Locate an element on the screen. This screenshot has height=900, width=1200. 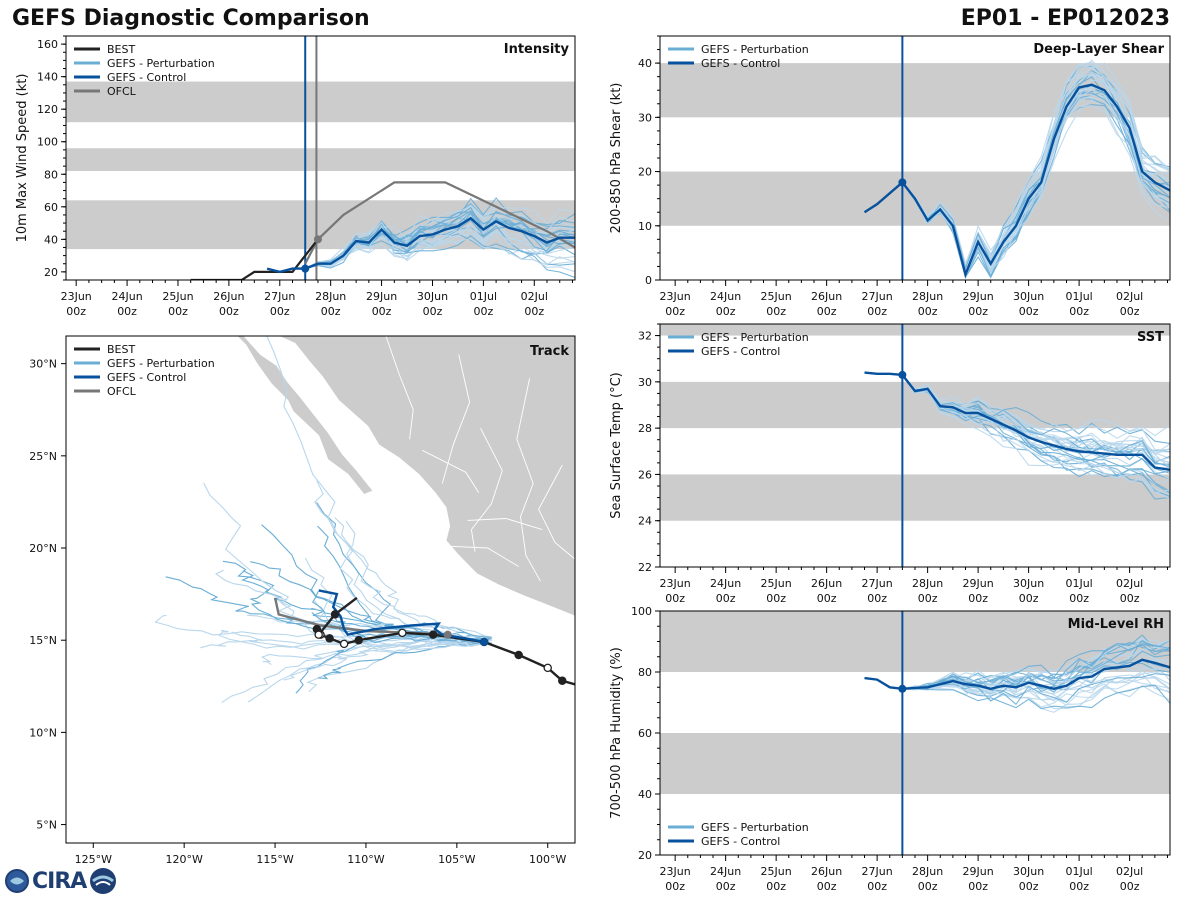
x-tick-label: 110°W is located at coordinates (365, 859).